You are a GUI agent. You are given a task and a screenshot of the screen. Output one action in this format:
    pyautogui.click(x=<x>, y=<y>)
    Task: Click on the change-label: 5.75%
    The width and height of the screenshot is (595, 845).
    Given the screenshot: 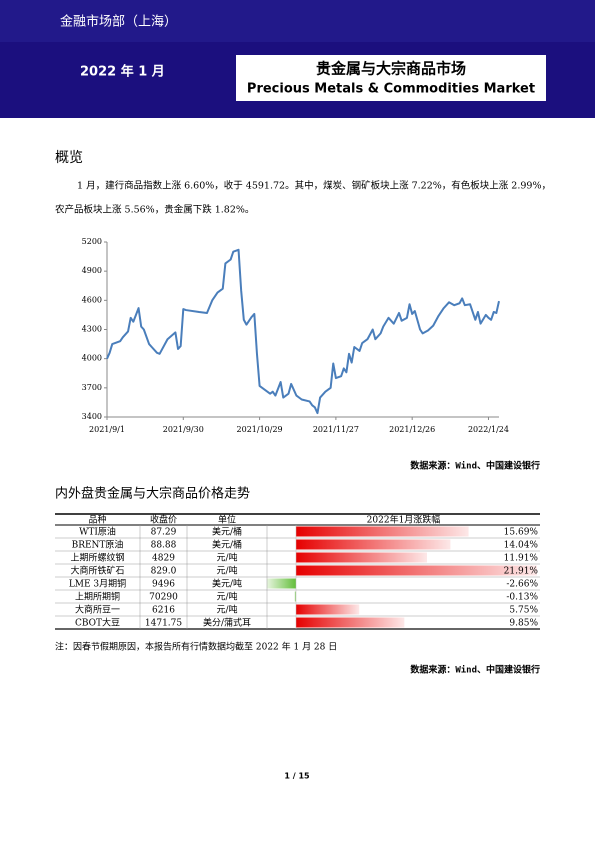 What is the action you would take?
    pyautogui.click(x=523, y=611)
    